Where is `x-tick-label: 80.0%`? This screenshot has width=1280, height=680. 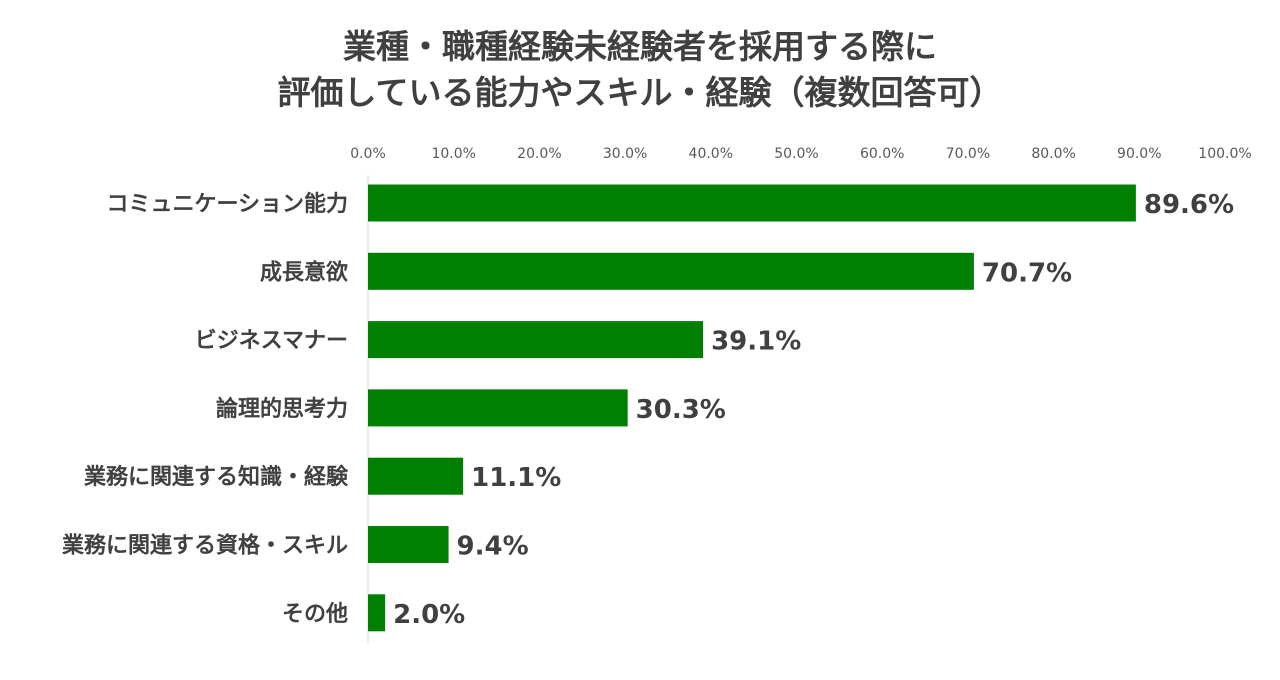
x-tick-label: 80.0% is located at coordinates (1053, 154).